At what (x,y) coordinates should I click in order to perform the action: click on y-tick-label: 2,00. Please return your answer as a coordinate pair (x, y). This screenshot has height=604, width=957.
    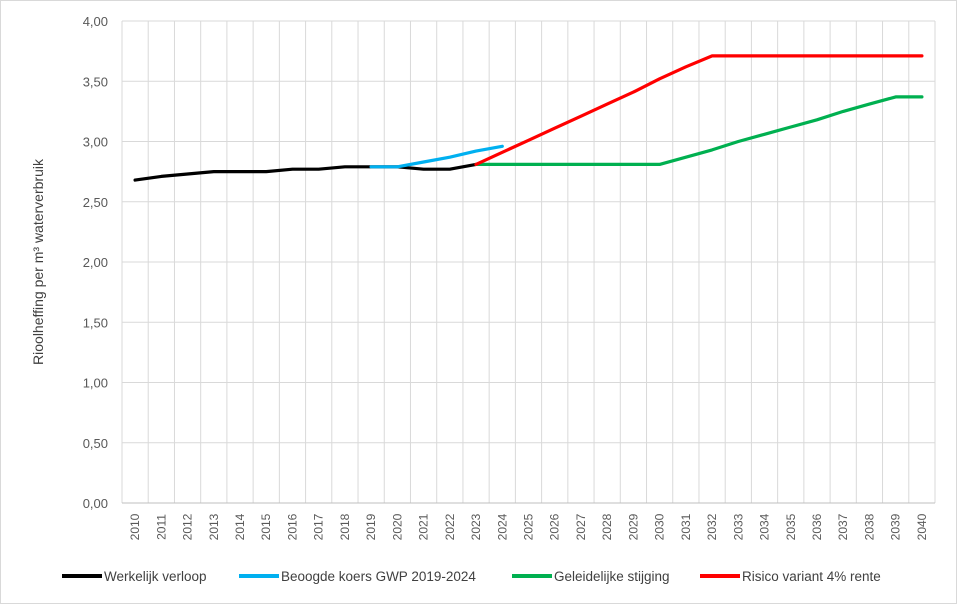
    Looking at the image, I should click on (95, 262).